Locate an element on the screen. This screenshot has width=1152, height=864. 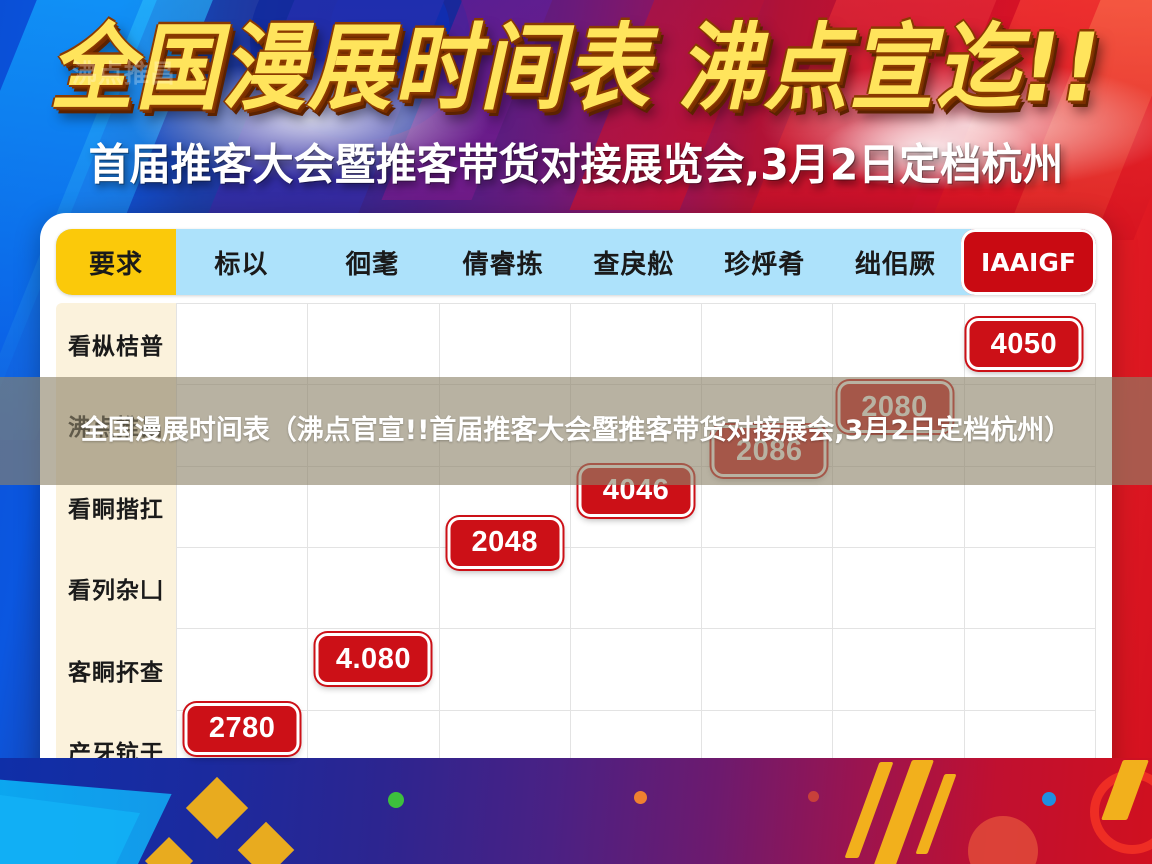
table-cell: 2048 is located at coordinates (505, 517).